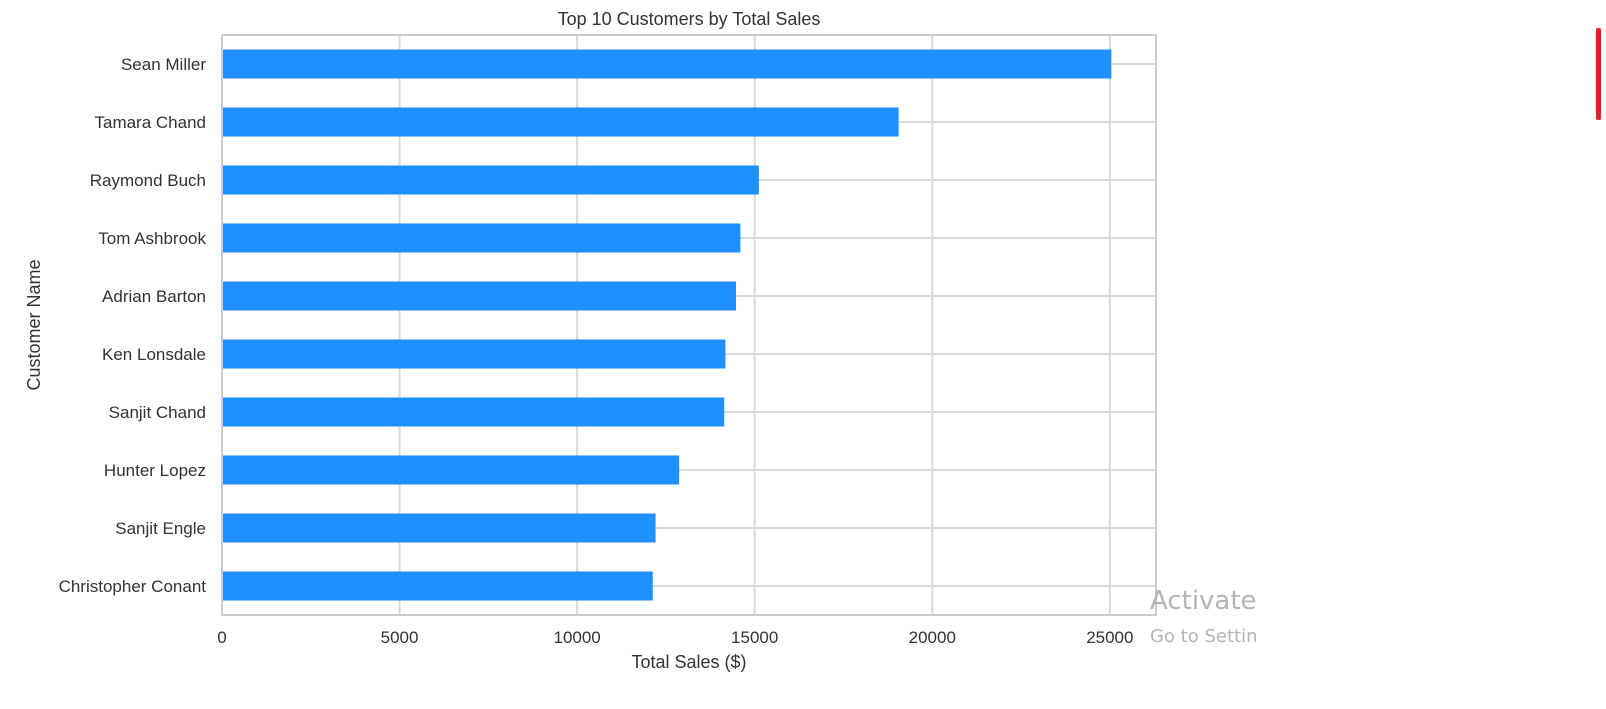 The width and height of the screenshot is (1606, 709). What do you see at coordinates (1109, 637) in the screenshot?
I see `x-tick-label: 25000` at bounding box center [1109, 637].